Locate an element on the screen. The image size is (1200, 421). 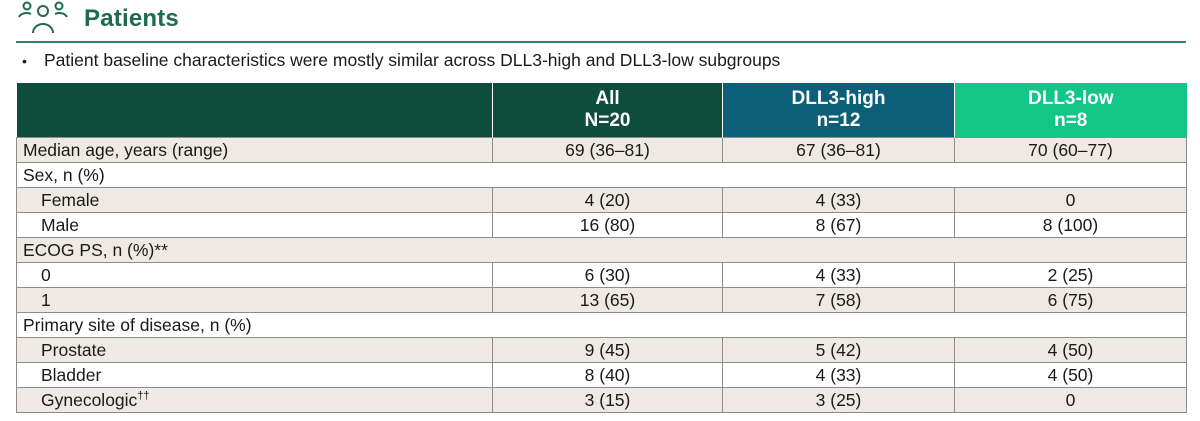
row-label-text: Gynecologic is located at coordinates (89, 400).